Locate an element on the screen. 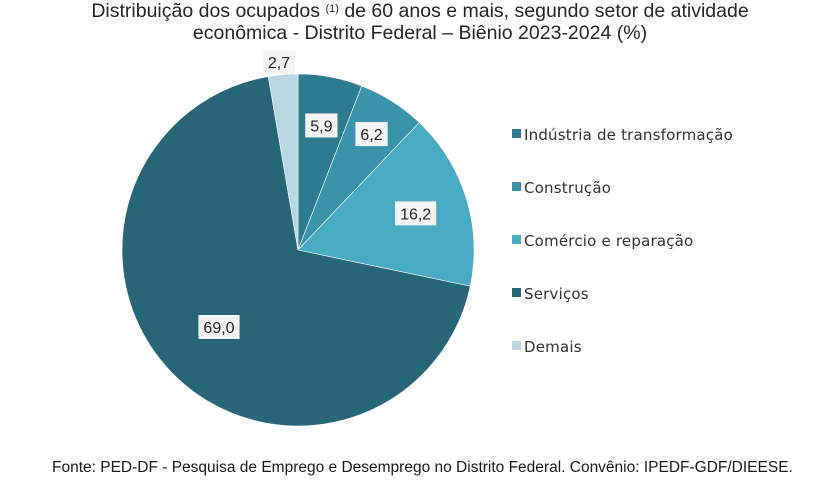 The width and height of the screenshot is (840, 504). data-label-servicos: 69,0 is located at coordinates (218, 328).